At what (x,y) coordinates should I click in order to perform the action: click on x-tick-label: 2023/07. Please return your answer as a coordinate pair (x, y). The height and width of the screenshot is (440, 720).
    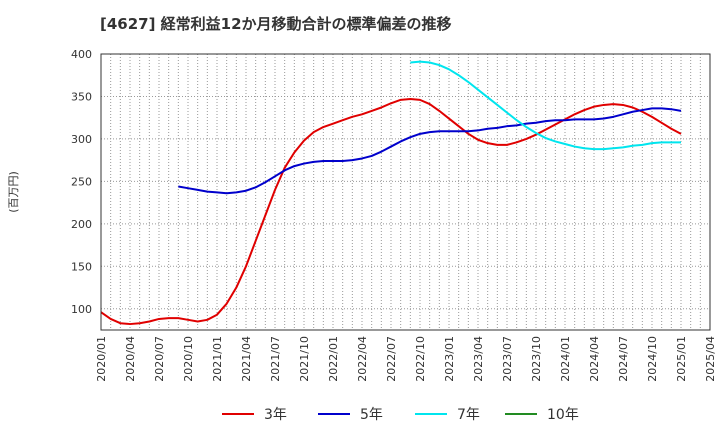
    Looking at the image, I should click on (507, 359).